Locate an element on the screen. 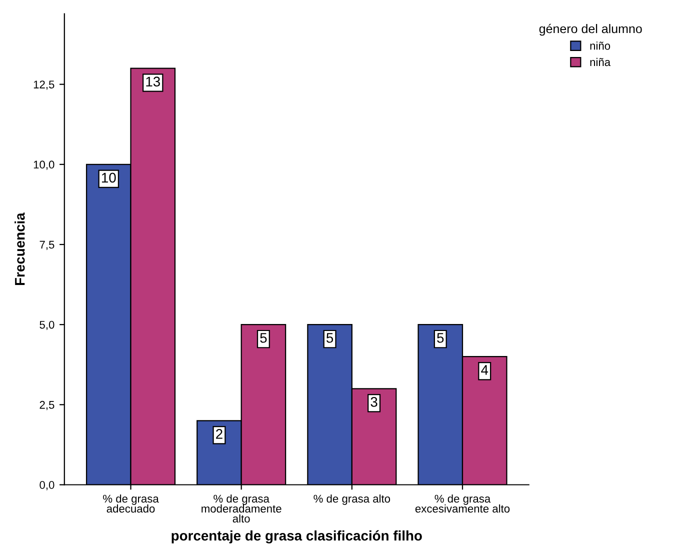 The image size is (678, 554). x-tick-label: % de grasa excesivamente alto is located at coordinates (462, 503).